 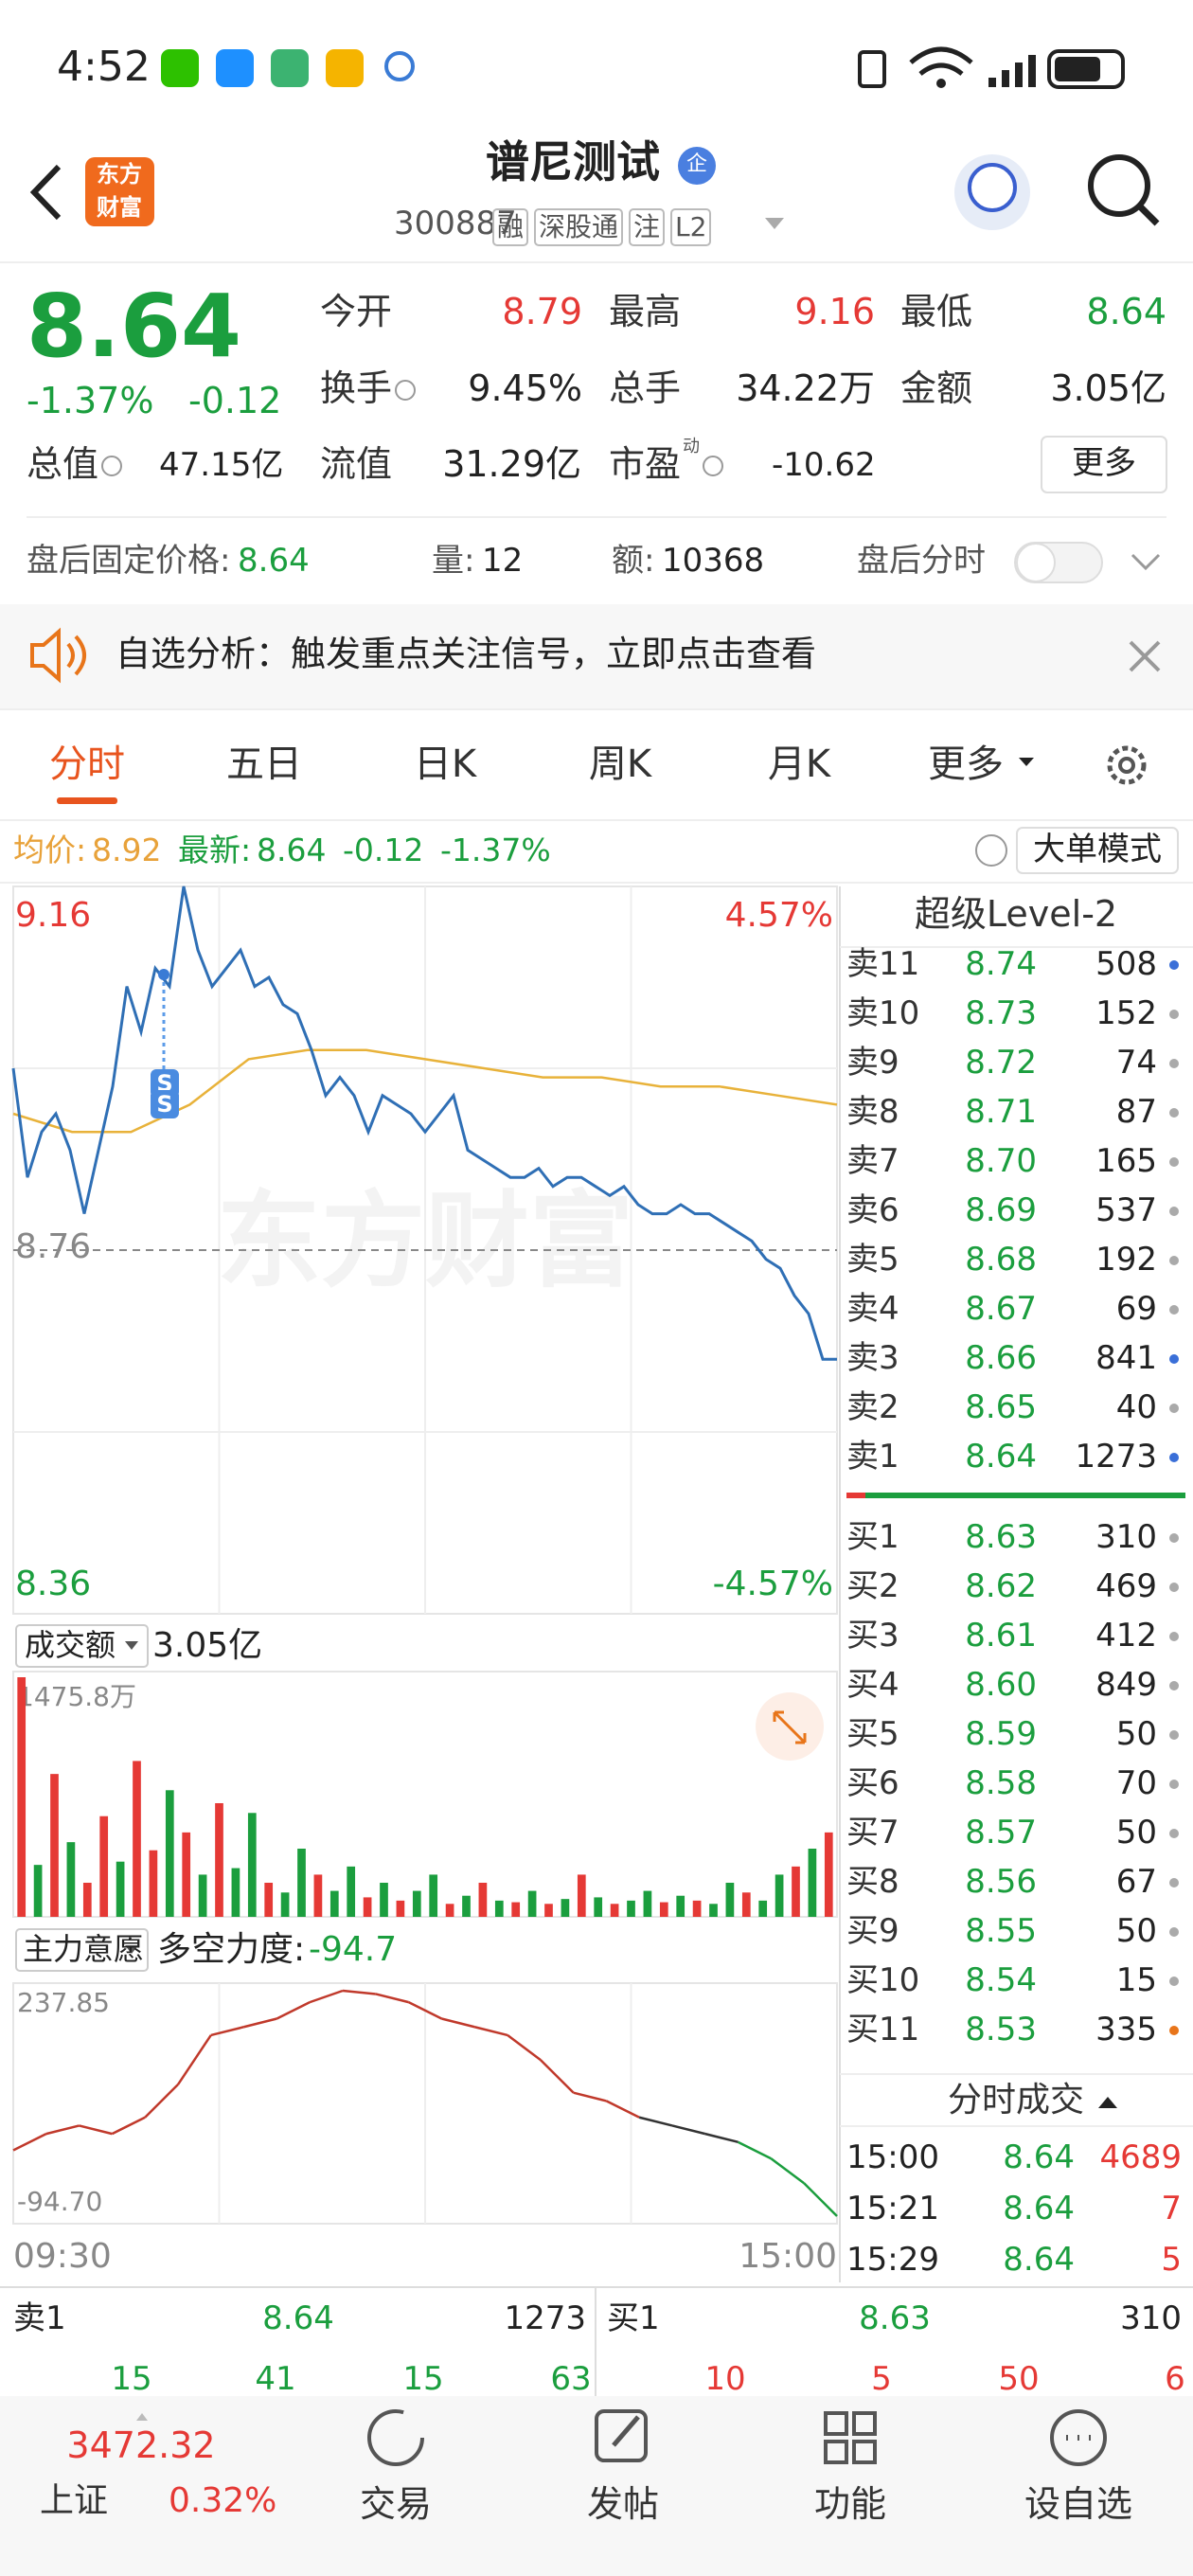 I want to click on y-tick-label: 237.85, so click(x=63, y=2002).